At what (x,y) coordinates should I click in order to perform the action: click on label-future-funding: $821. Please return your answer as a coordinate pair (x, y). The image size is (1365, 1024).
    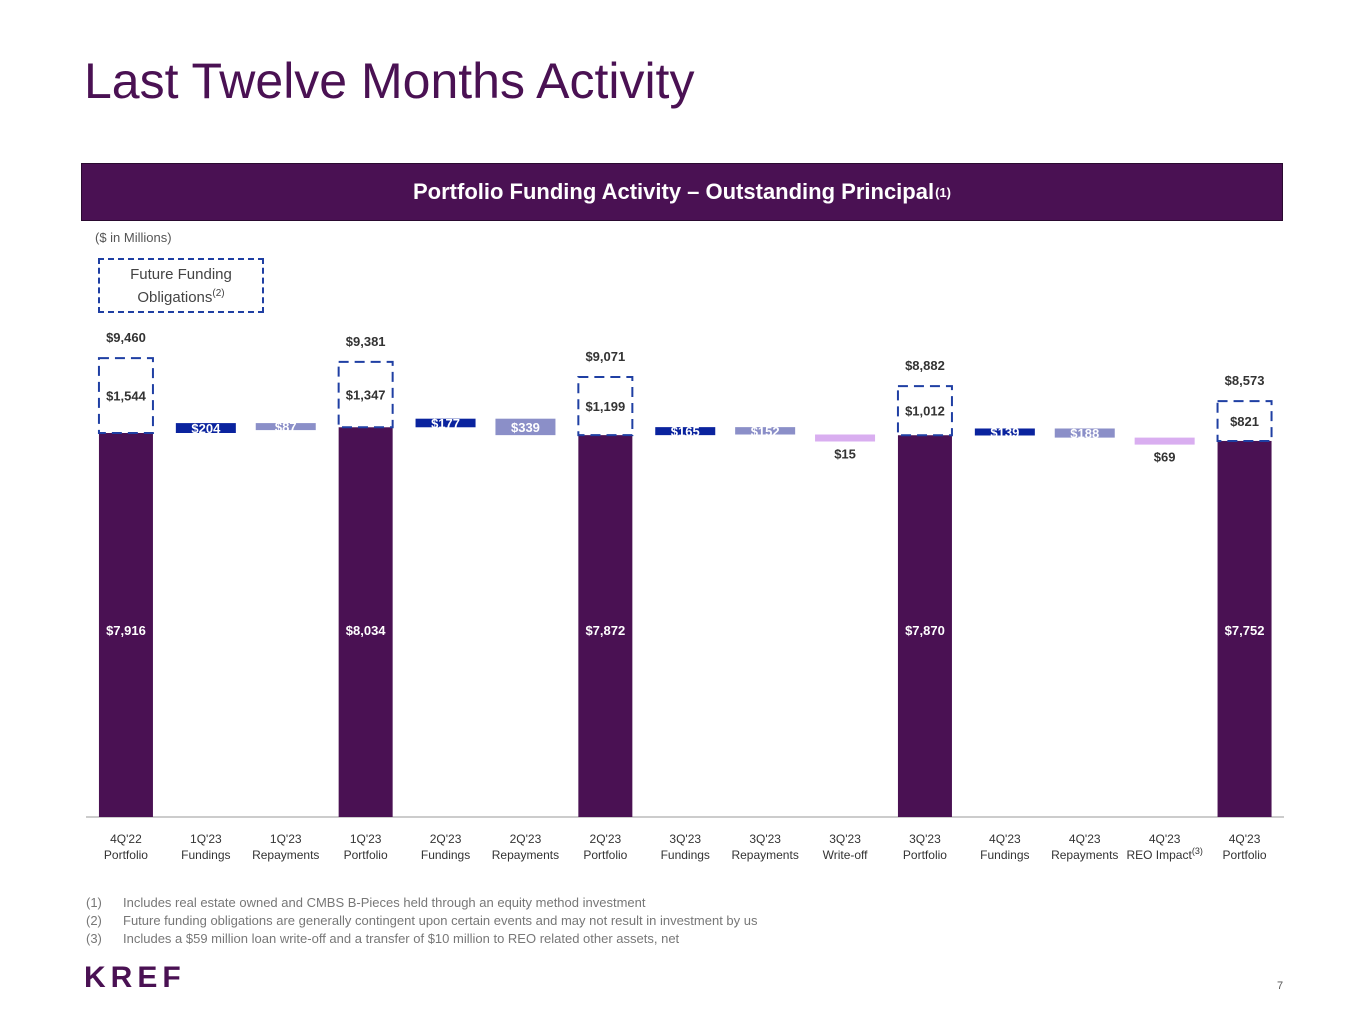
    Looking at the image, I should click on (1244, 421).